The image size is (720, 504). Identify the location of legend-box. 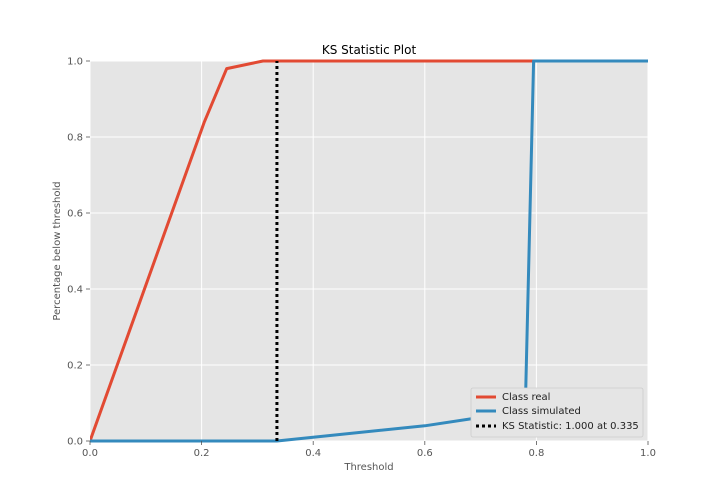
(557, 412).